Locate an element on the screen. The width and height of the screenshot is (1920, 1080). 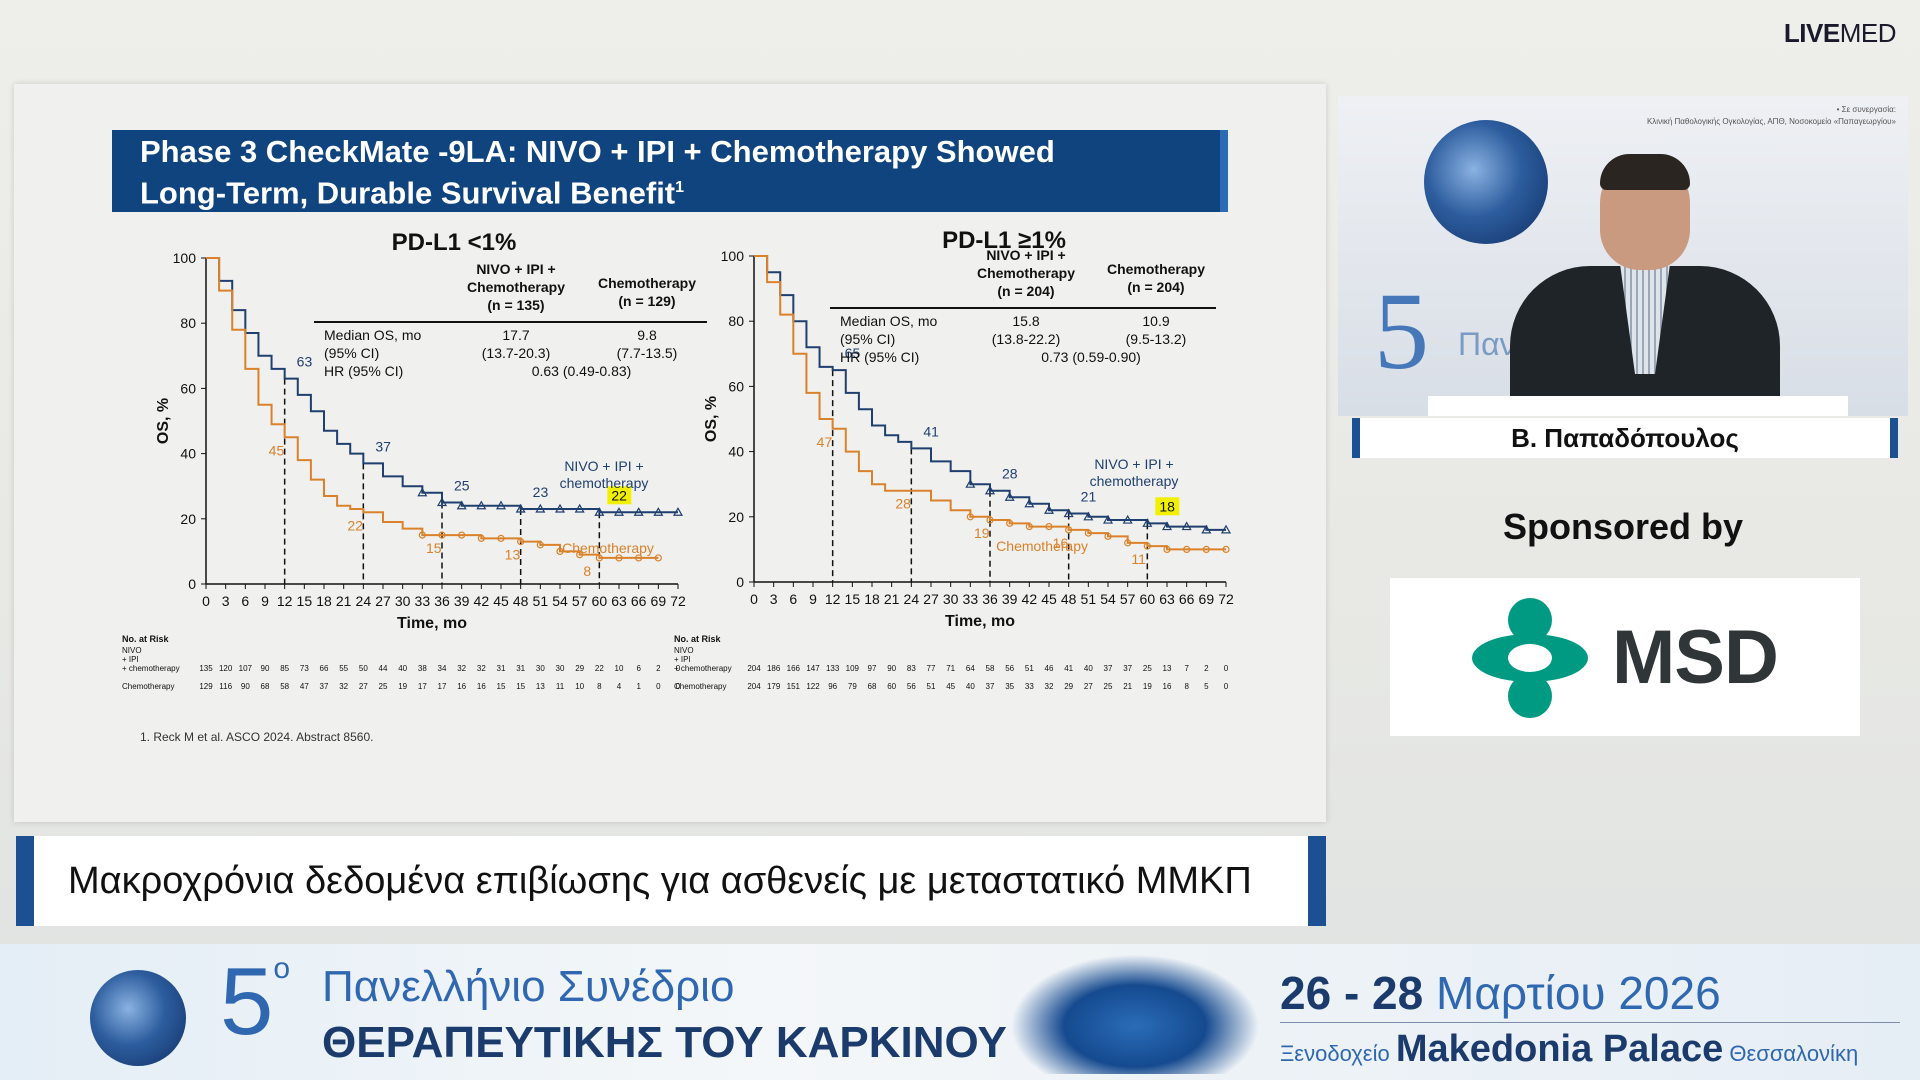
chart1-risk-nivo-value: 32 is located at coordinates (461, 668).